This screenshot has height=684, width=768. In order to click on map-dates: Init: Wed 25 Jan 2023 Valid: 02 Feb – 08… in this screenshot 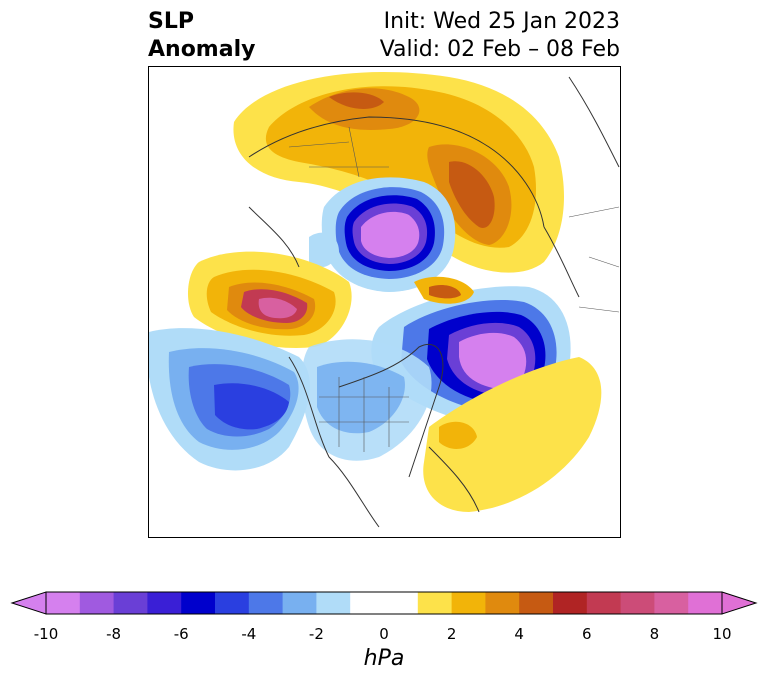, I will do `click(500, 36)`.